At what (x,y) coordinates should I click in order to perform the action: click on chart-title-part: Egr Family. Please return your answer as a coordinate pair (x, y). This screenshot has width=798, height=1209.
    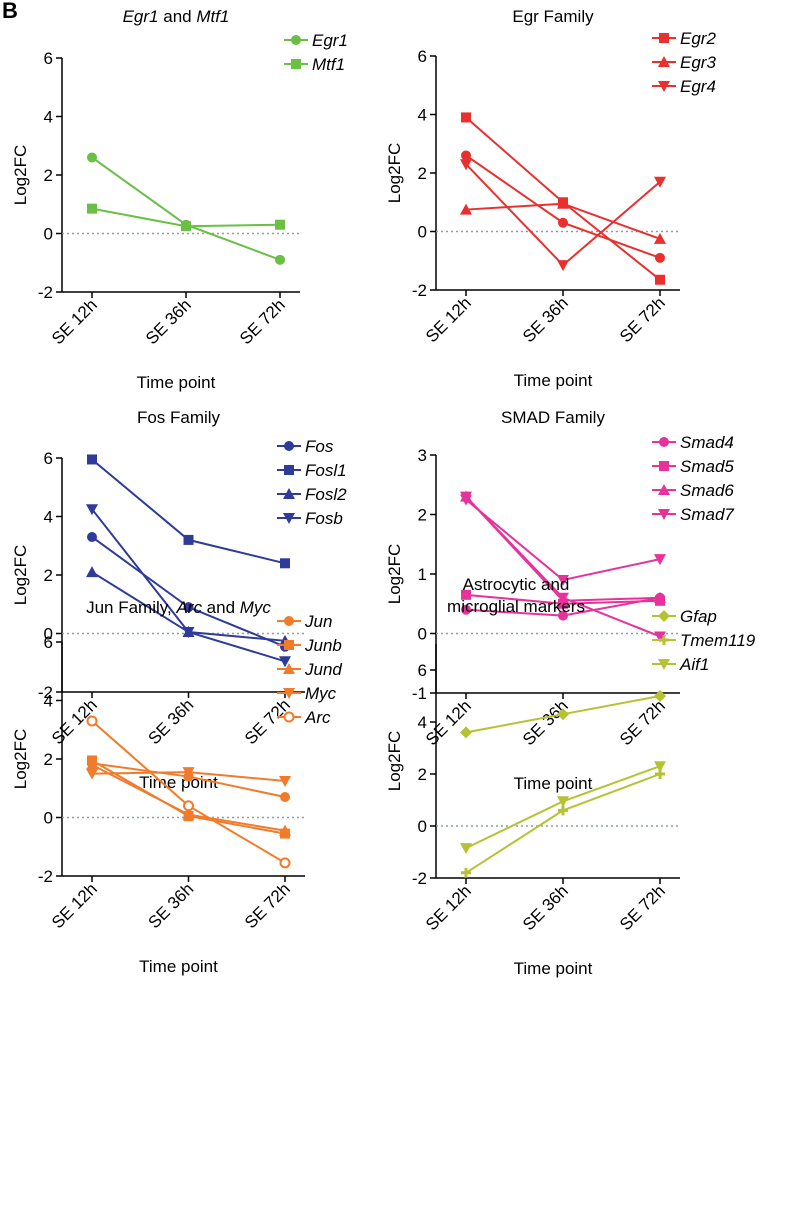
    Looking at the image, I should click on (553, 16).